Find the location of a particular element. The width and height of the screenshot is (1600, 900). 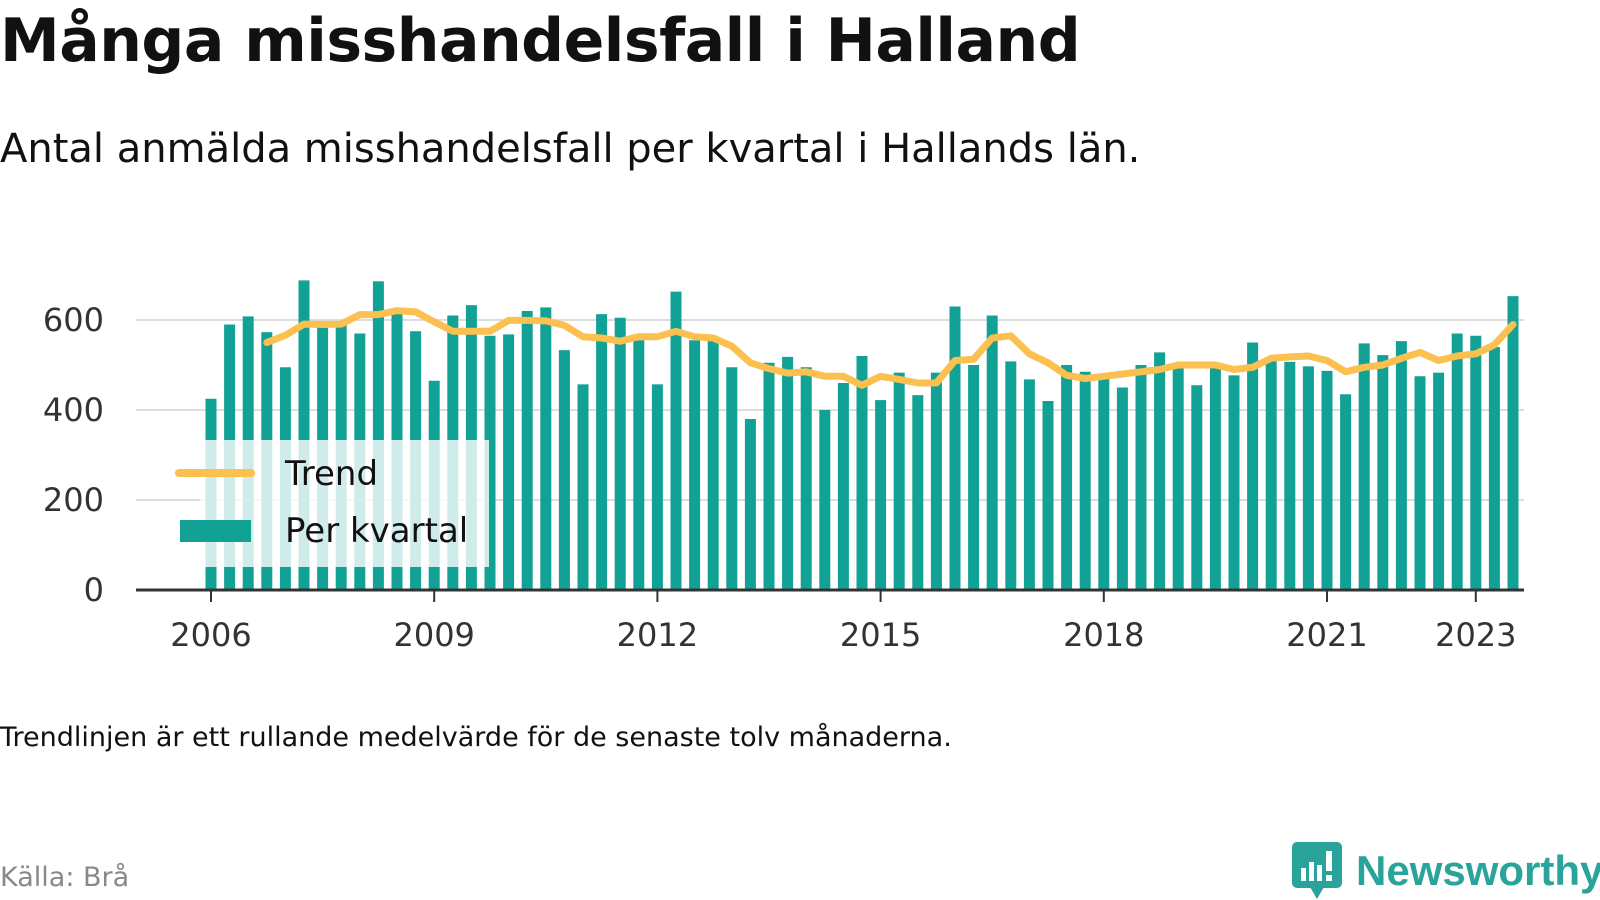

x-tick-label: 2009 is located at coordinates (433, 635).